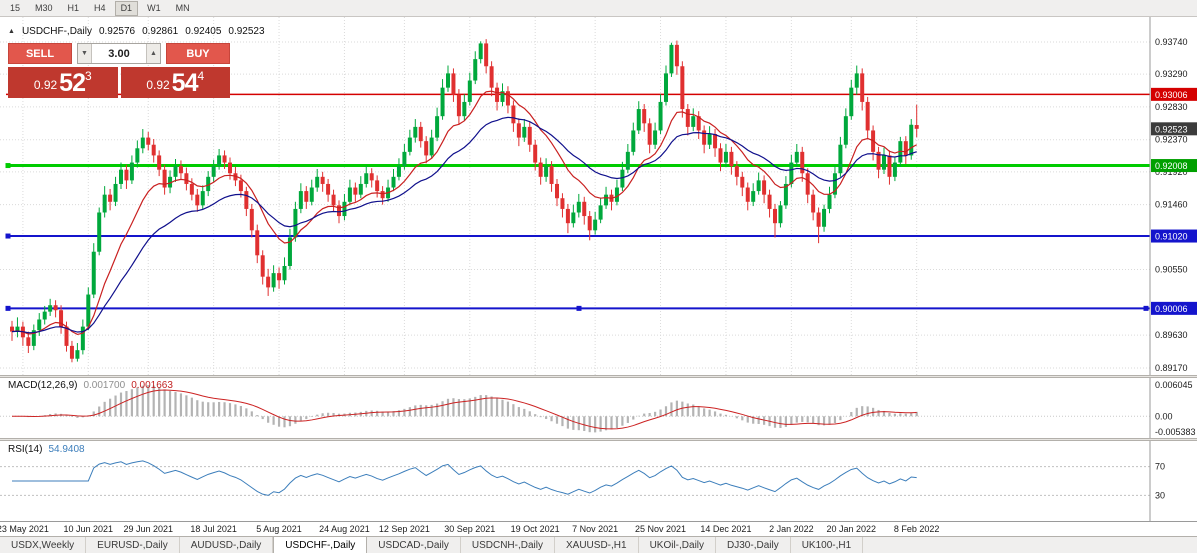  I want to click on ask-price: 0.92 54 4, so click(175, 82).